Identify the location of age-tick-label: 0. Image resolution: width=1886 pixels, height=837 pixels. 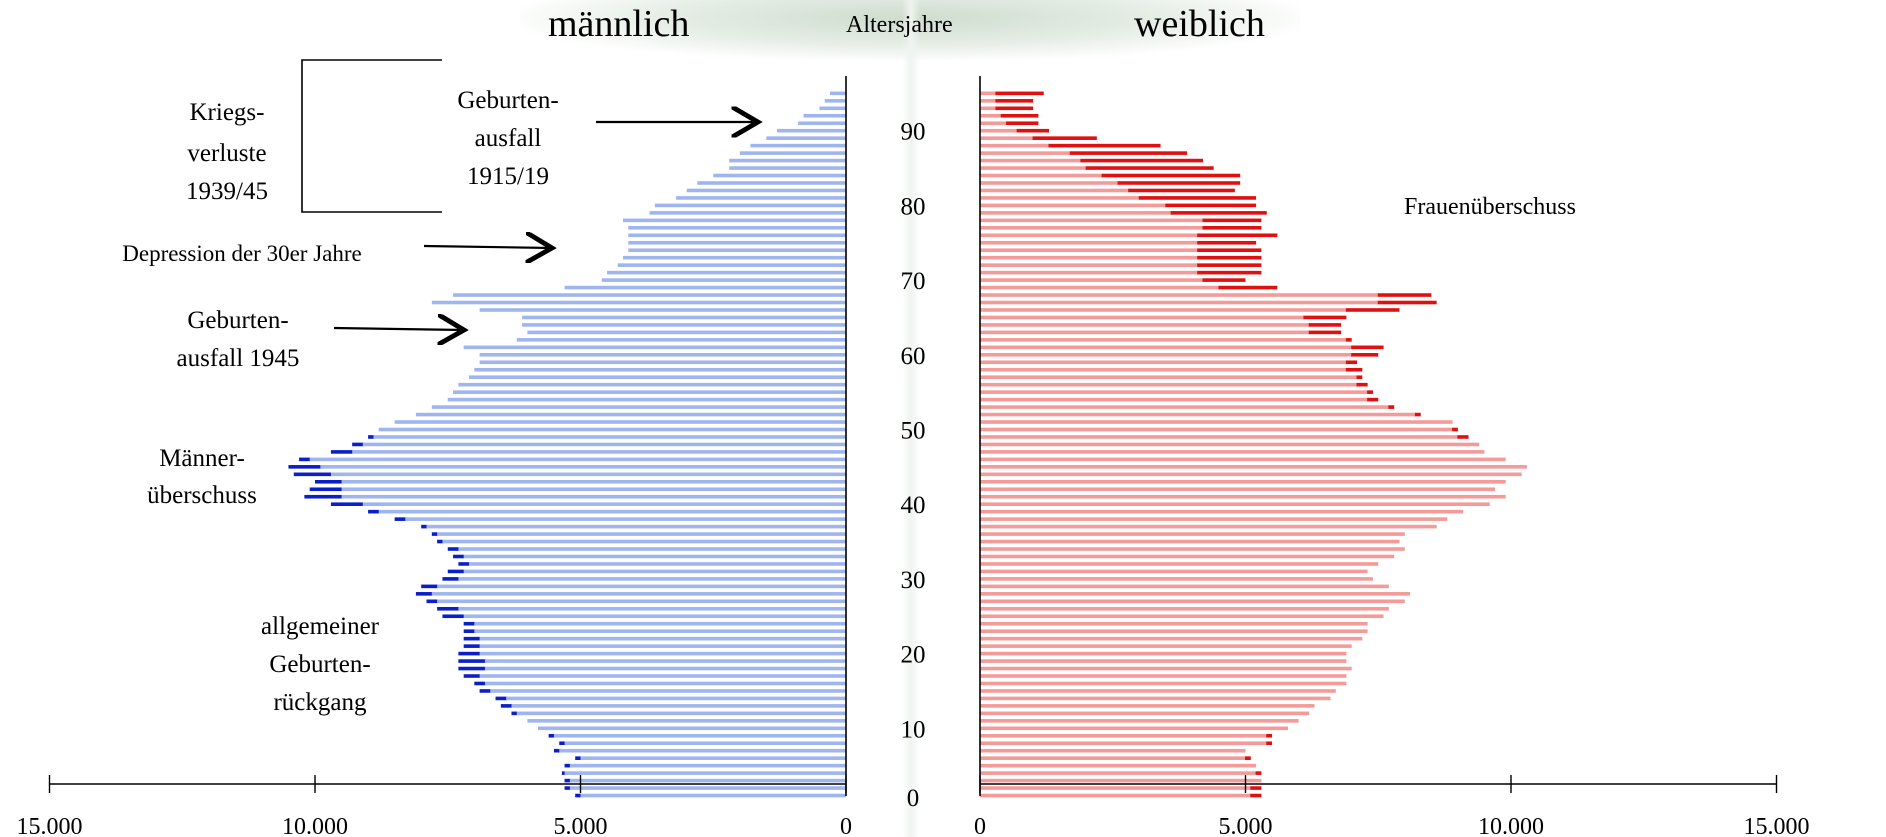
(913, 798).